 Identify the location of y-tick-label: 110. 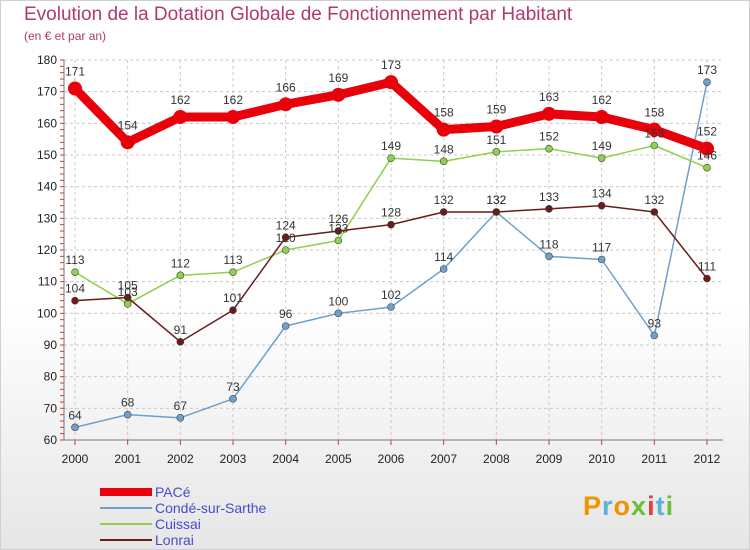
(47, 282).